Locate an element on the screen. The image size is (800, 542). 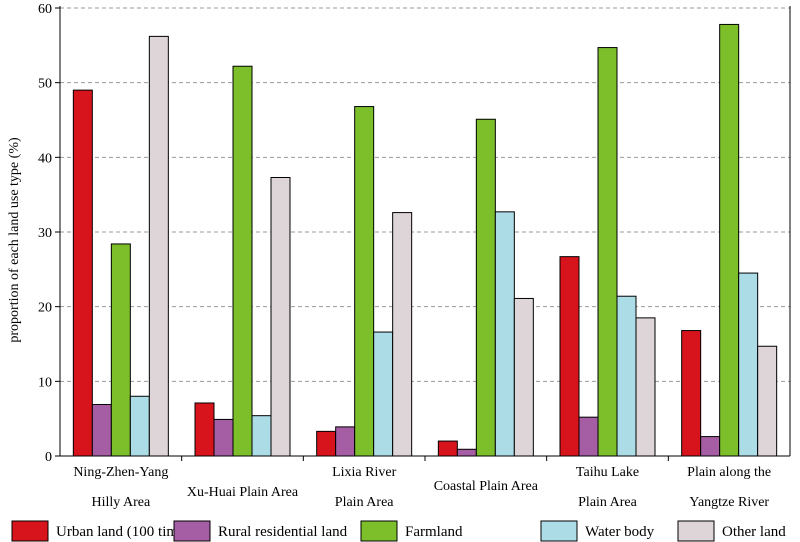
y-tick-label: 50 is located at coordinates (45, 84).